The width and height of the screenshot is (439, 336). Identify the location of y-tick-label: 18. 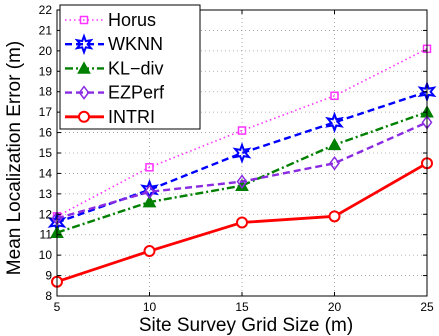
(46, 92).